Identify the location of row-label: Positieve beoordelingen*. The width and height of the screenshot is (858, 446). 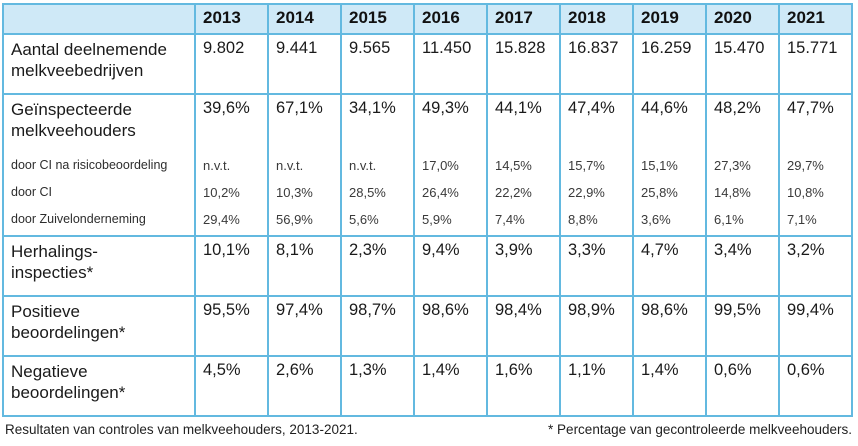
(99, 326).